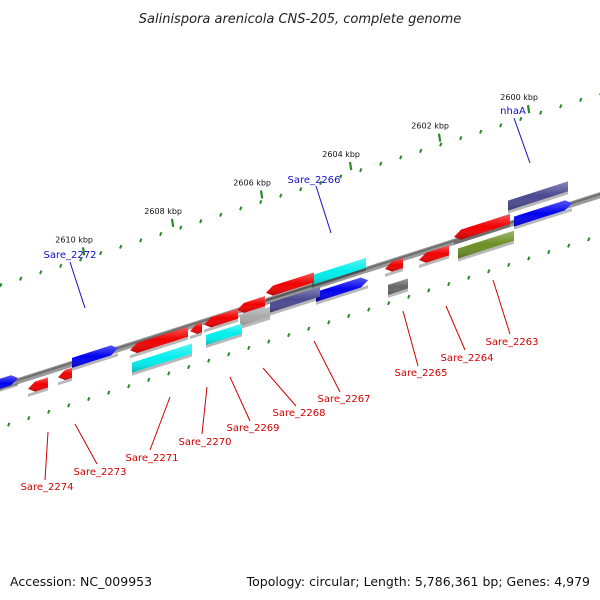 Image resolution: width=600 pixels, height=600 pixels. I want to click on label-Sare_2269: Sare_2269, so click(253, 428).